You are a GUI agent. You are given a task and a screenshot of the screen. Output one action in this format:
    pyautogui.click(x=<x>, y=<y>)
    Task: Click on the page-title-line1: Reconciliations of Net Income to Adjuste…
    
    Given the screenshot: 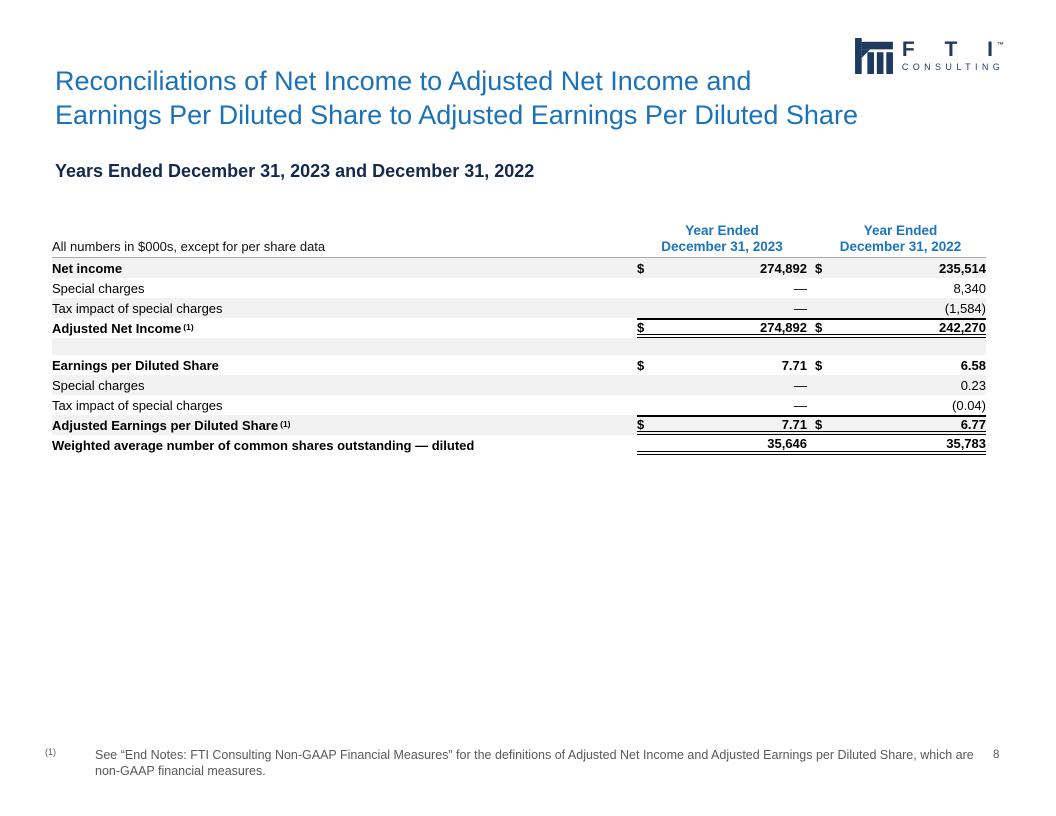 What is the action you would take?
    pyautogui.click(x=403, y=81)
    